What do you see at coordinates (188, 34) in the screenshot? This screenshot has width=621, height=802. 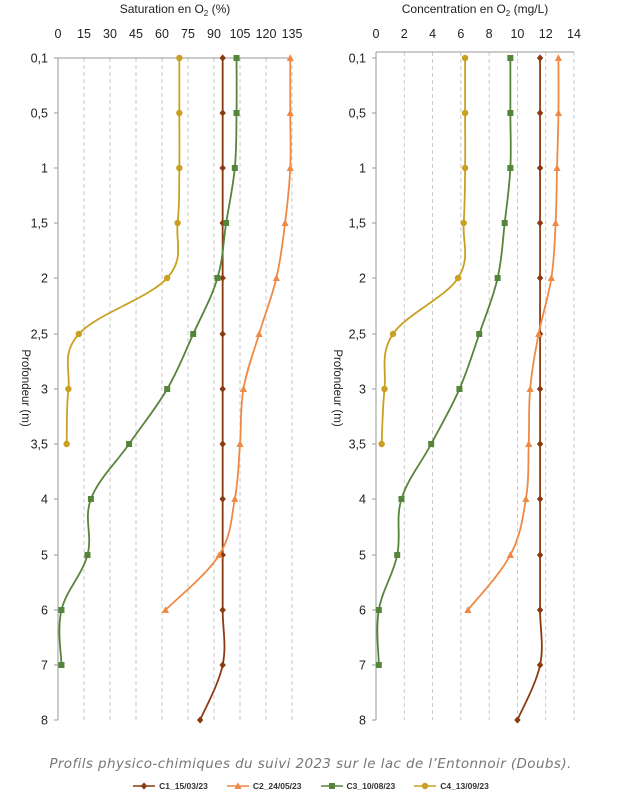 I see `x-tick-label: 75` at bounding box center [188, 34].